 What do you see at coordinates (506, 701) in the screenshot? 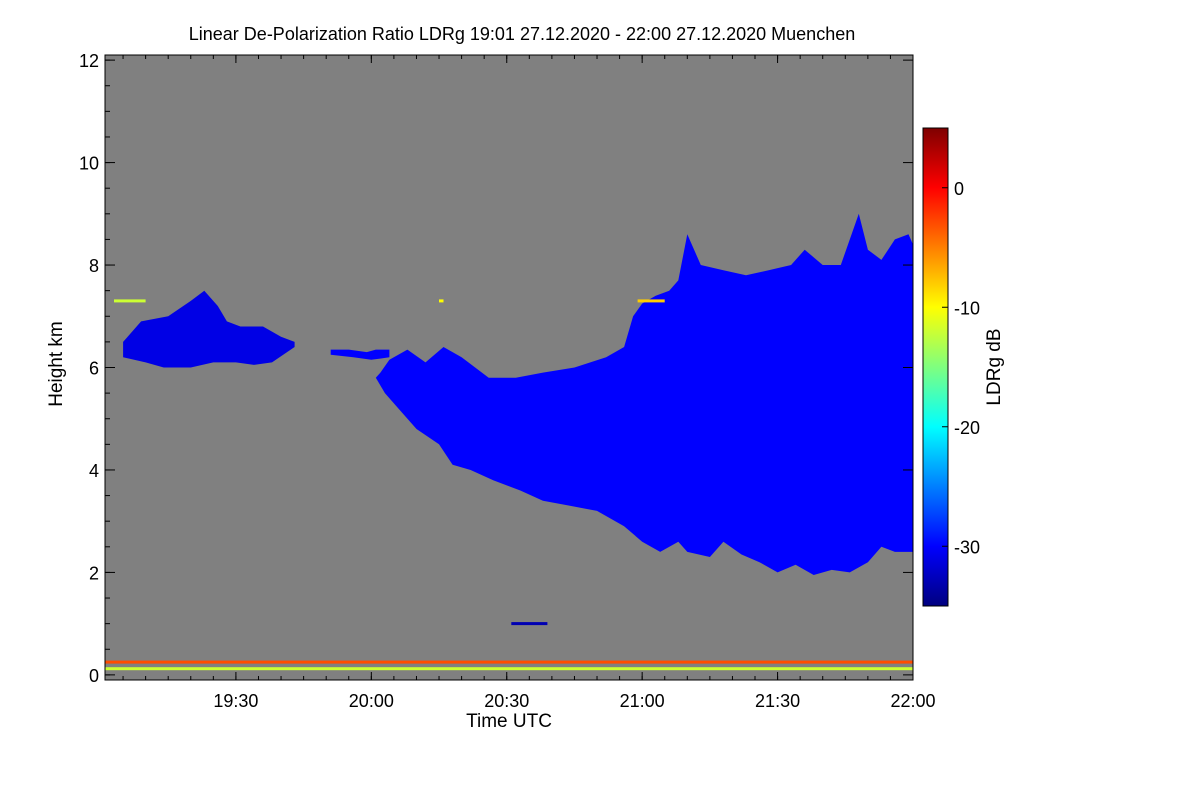
I see `x-tick-label: 20:30` at bounding box center [506, 701].